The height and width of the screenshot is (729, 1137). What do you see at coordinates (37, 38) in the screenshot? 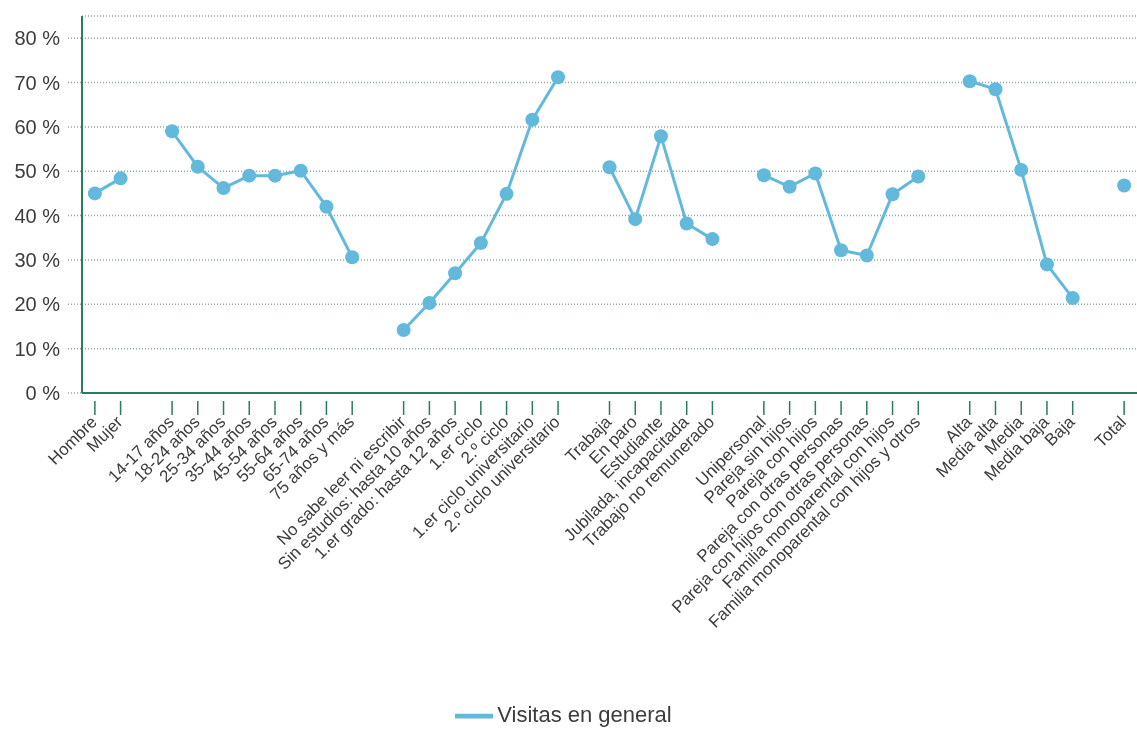
I see `y-tick-label: 80 %` at bounding box center [37, 38].